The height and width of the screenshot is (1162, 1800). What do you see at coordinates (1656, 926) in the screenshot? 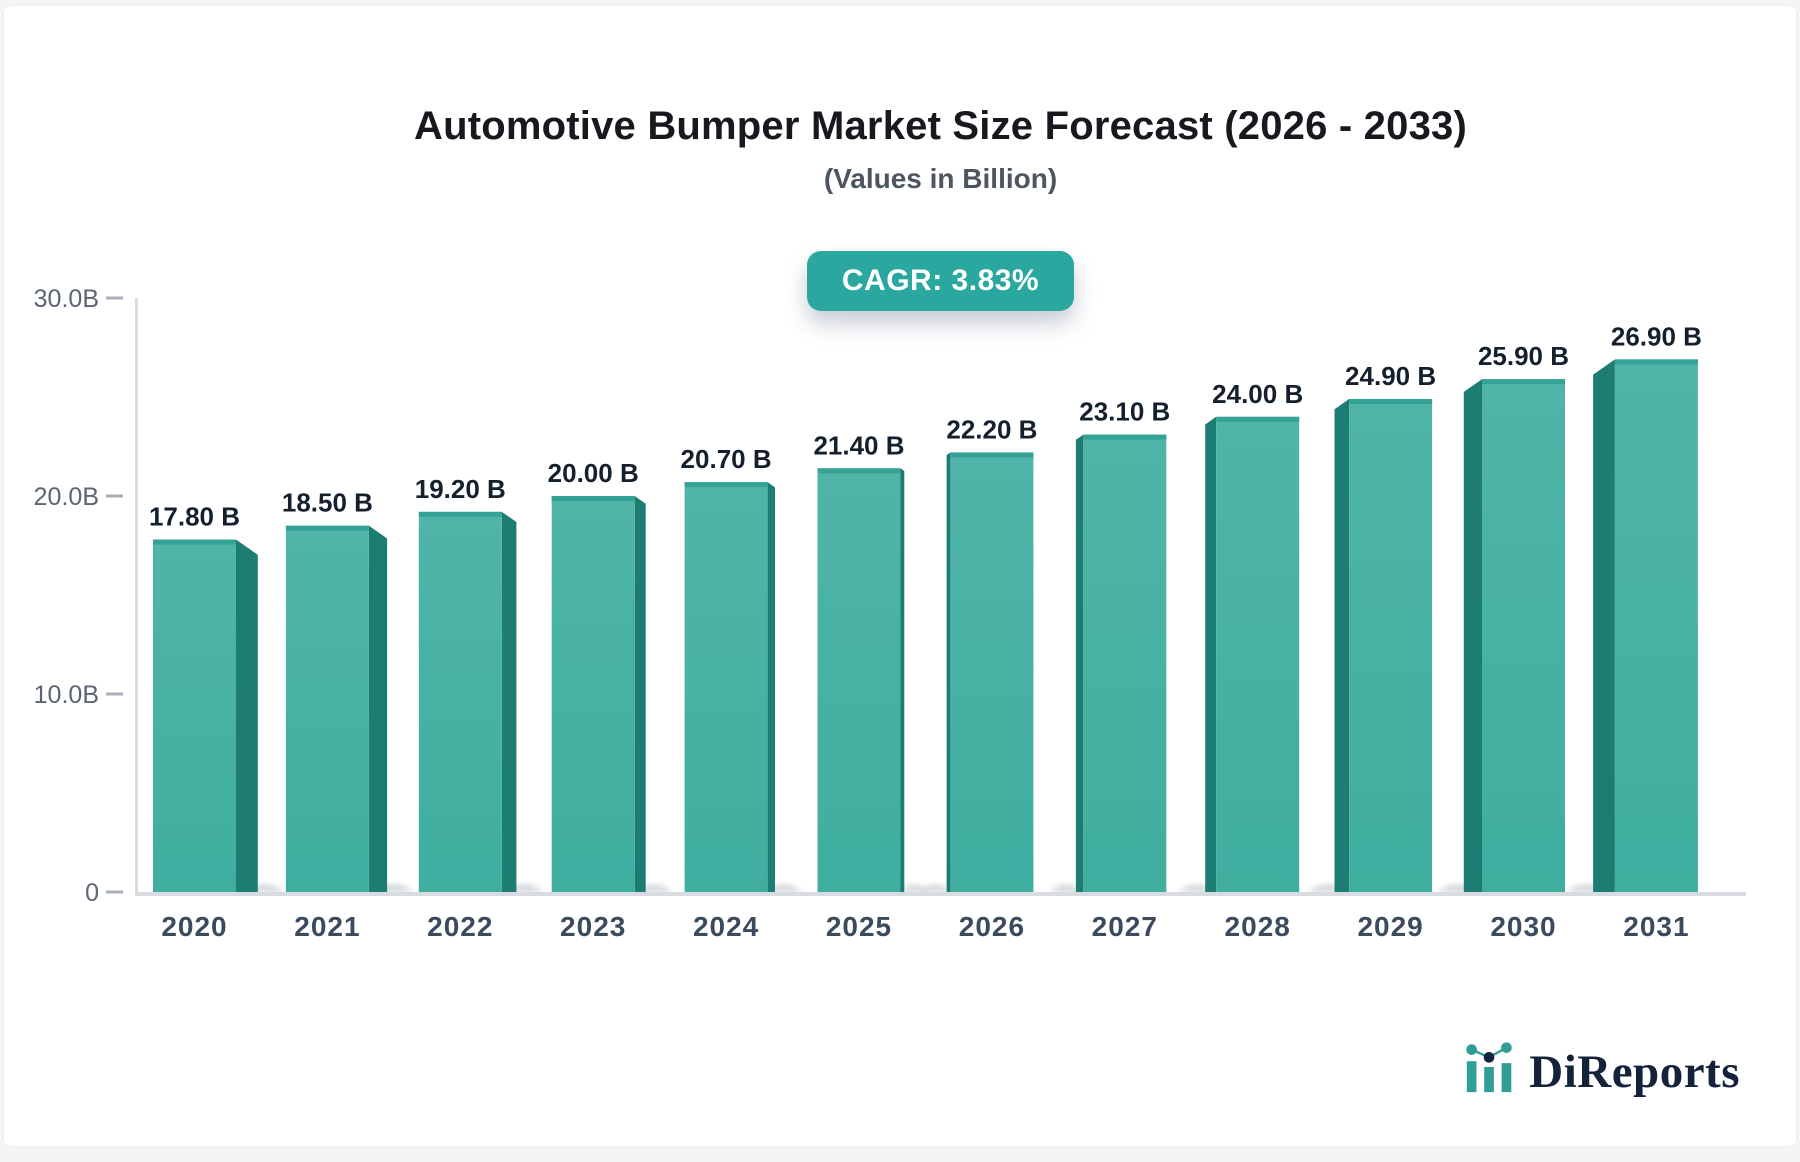
I see `x-axis-label: 2031` at bounding box center [1656, 926].